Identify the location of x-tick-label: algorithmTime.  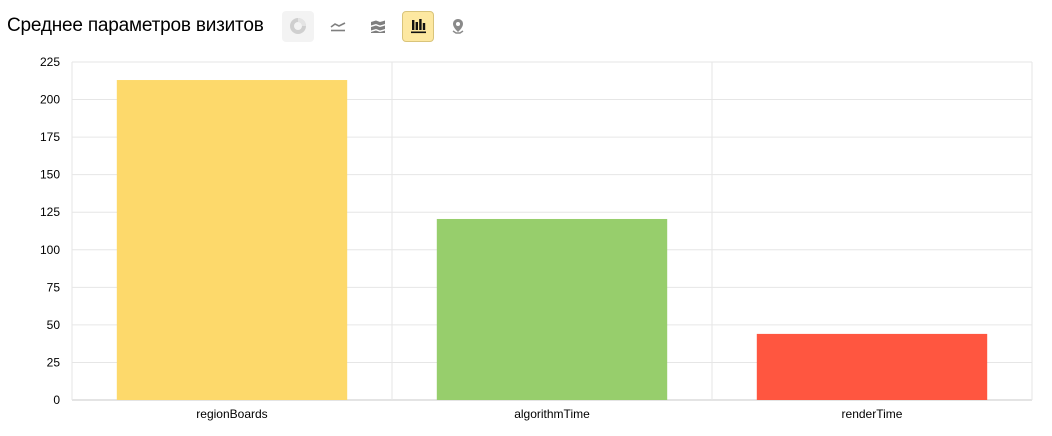
(552, 414).